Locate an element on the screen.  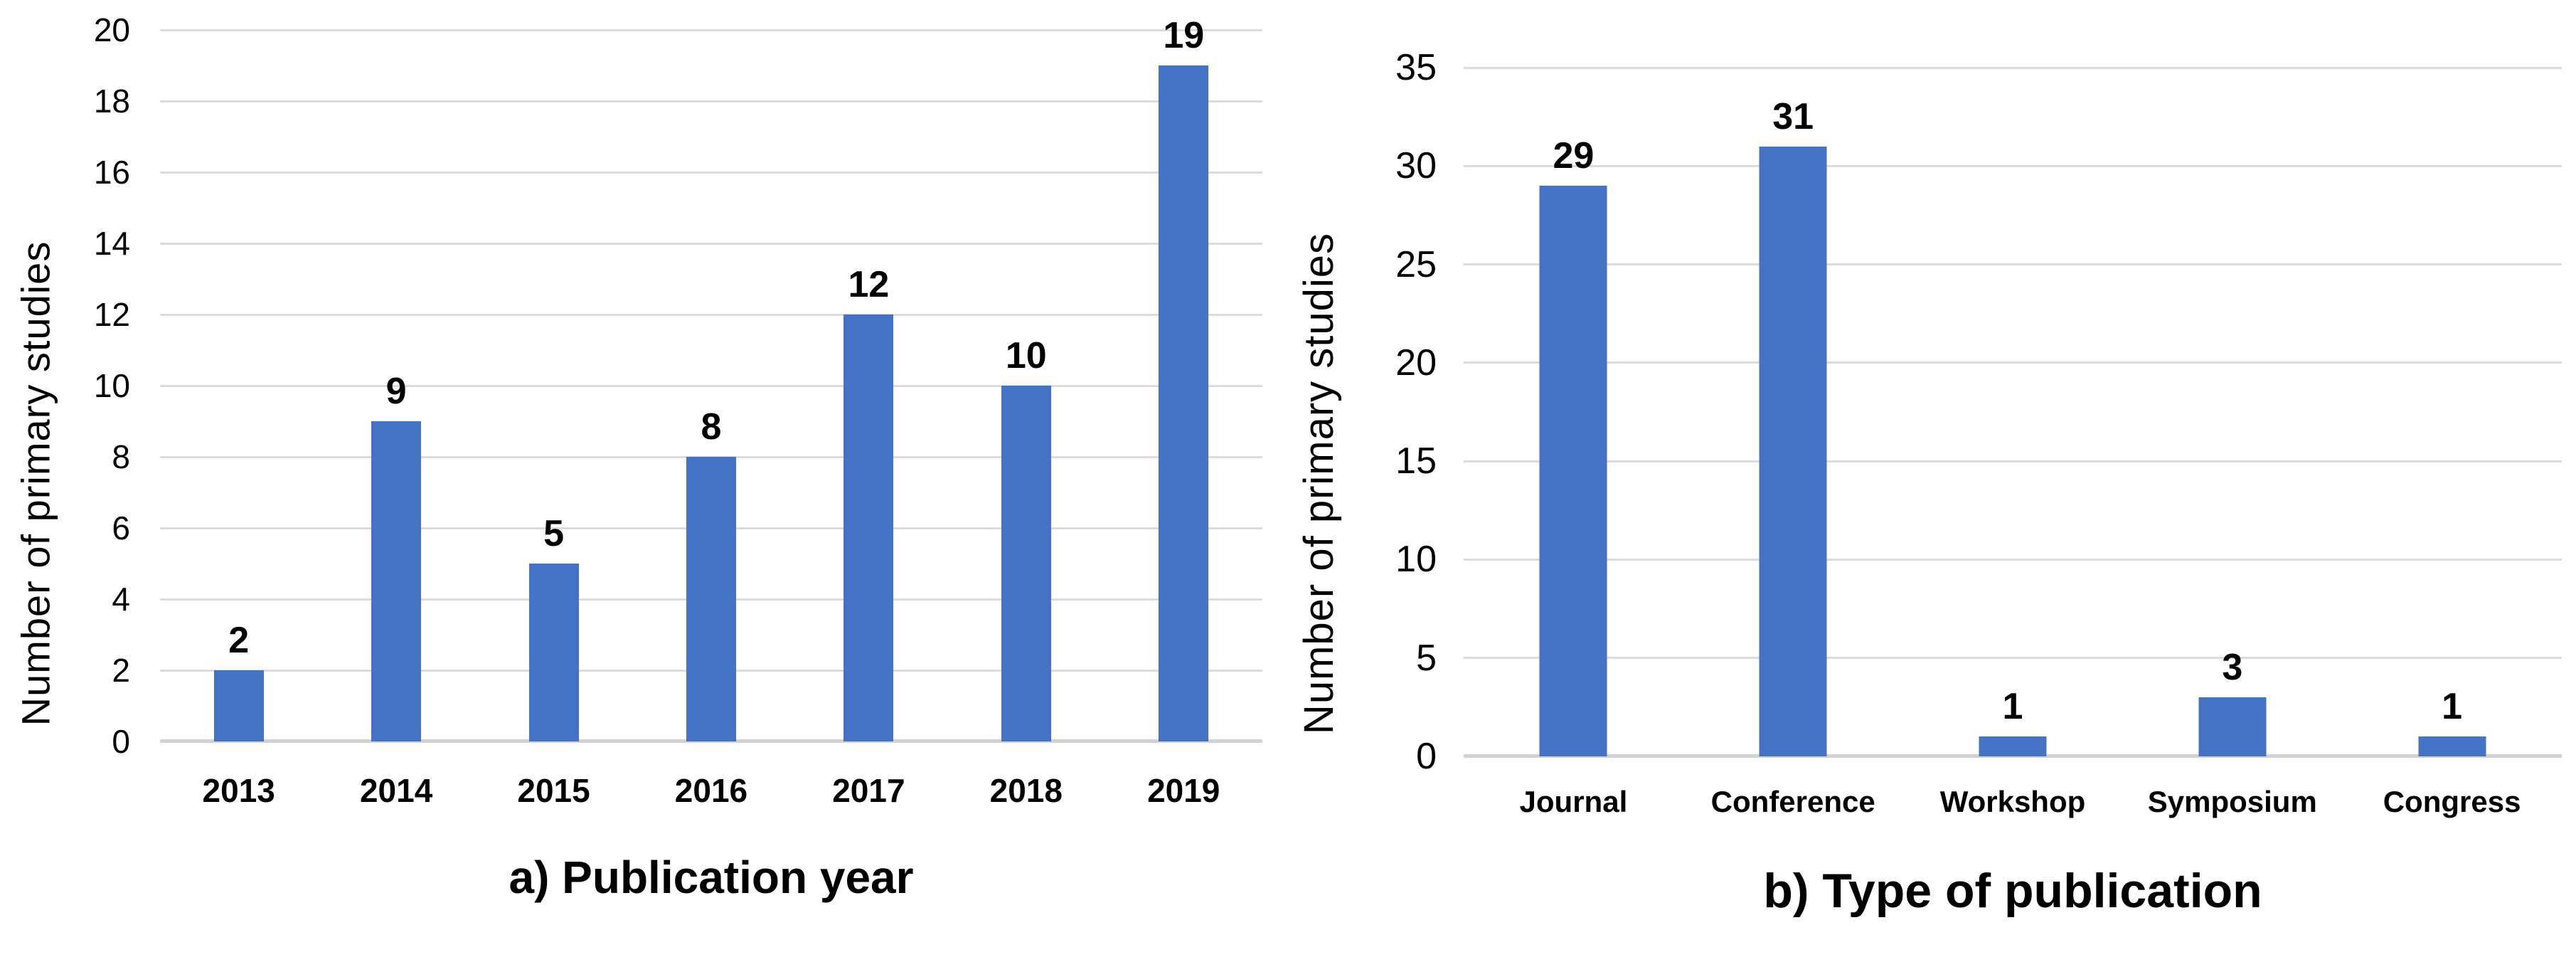
y-tick-label: 6 is located at coordinates (121, 527).